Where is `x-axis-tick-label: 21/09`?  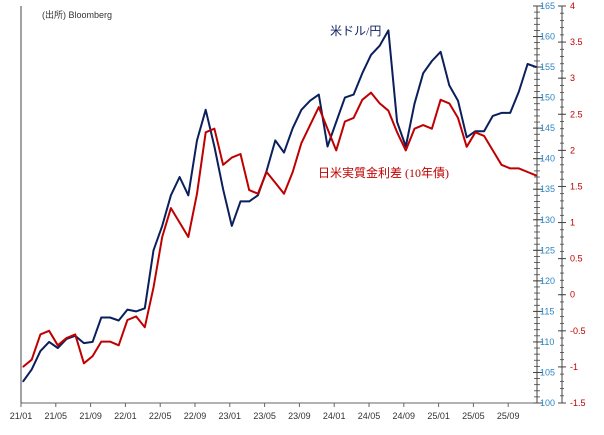 x-axis-tick-label: 21/09 is located at coordinates (90, 416).